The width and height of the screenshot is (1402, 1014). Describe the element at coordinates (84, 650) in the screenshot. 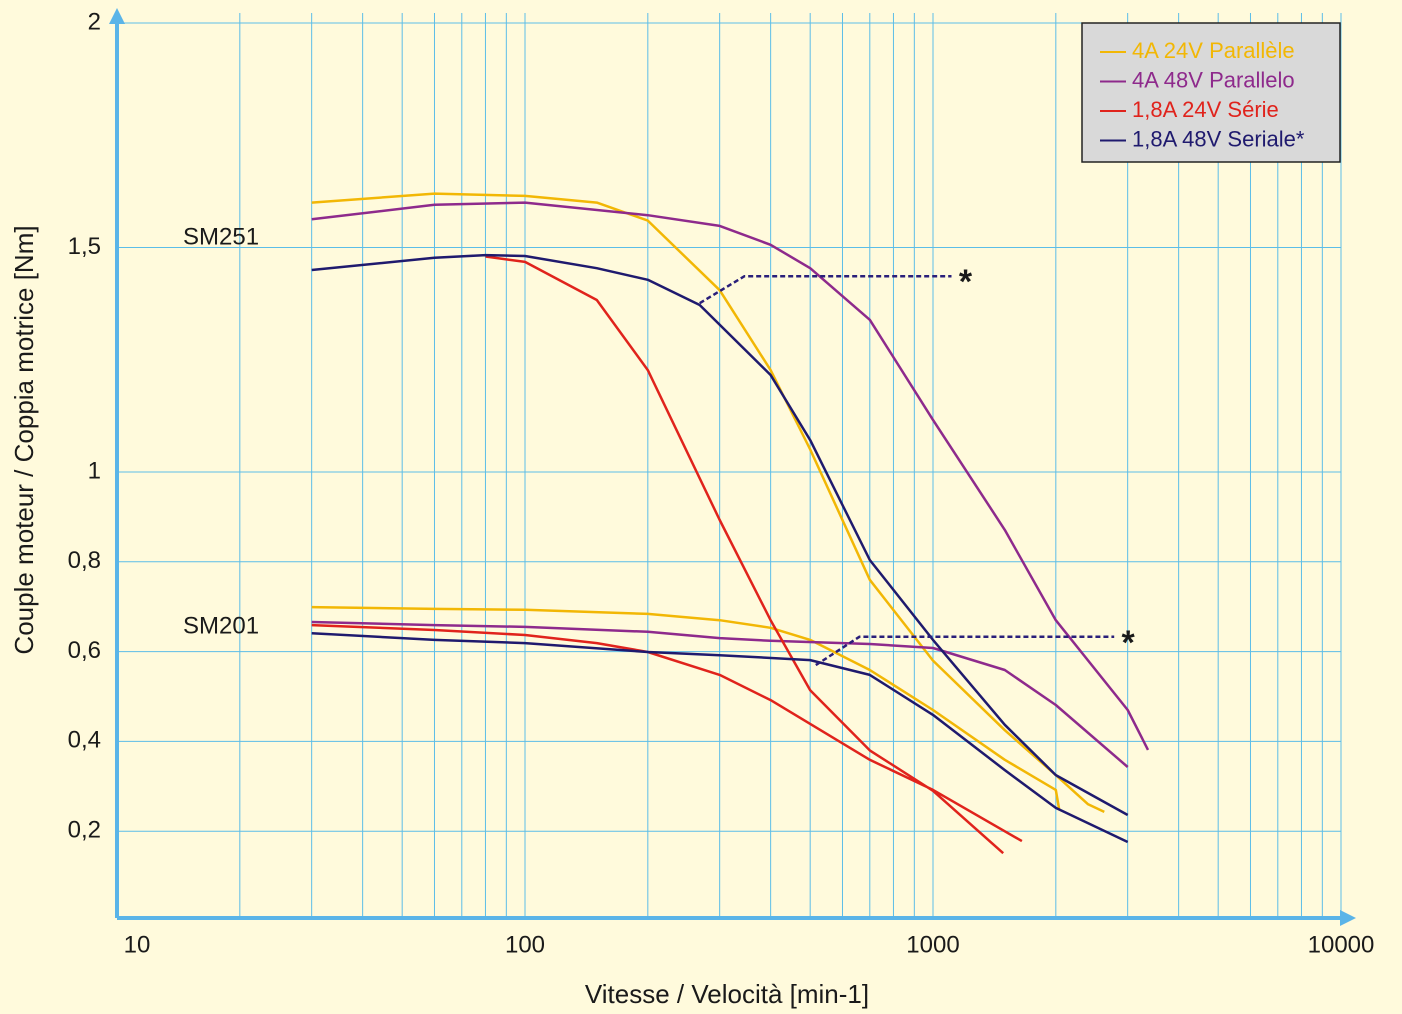

I see `y-tick-label: 0,6` at that location.